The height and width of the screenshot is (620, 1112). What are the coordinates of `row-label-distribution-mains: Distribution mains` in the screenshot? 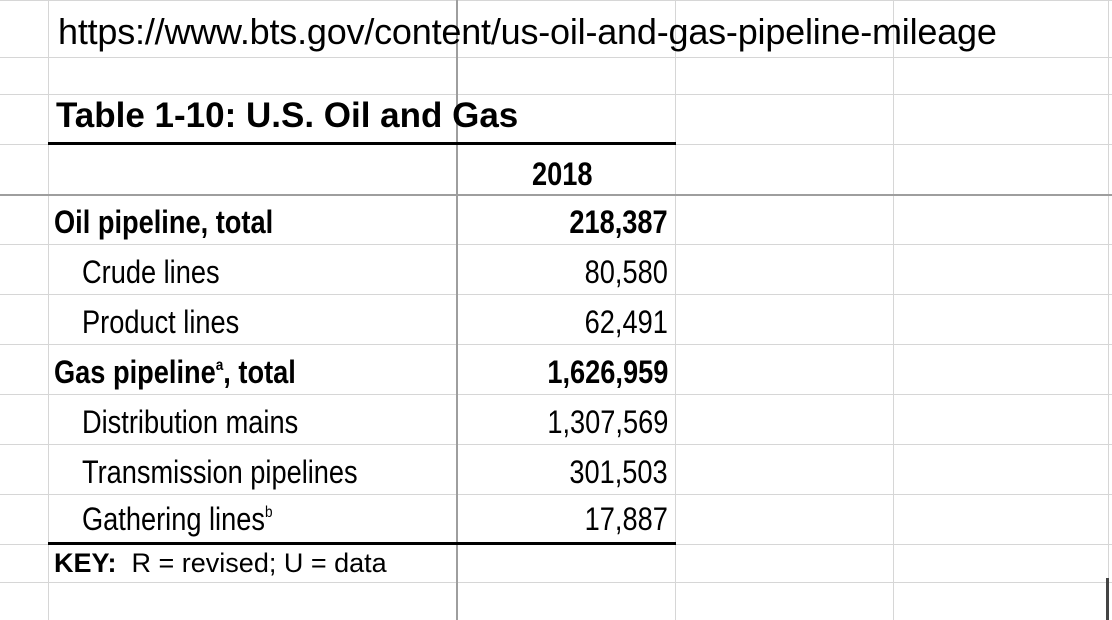 It's located at (190, 422).